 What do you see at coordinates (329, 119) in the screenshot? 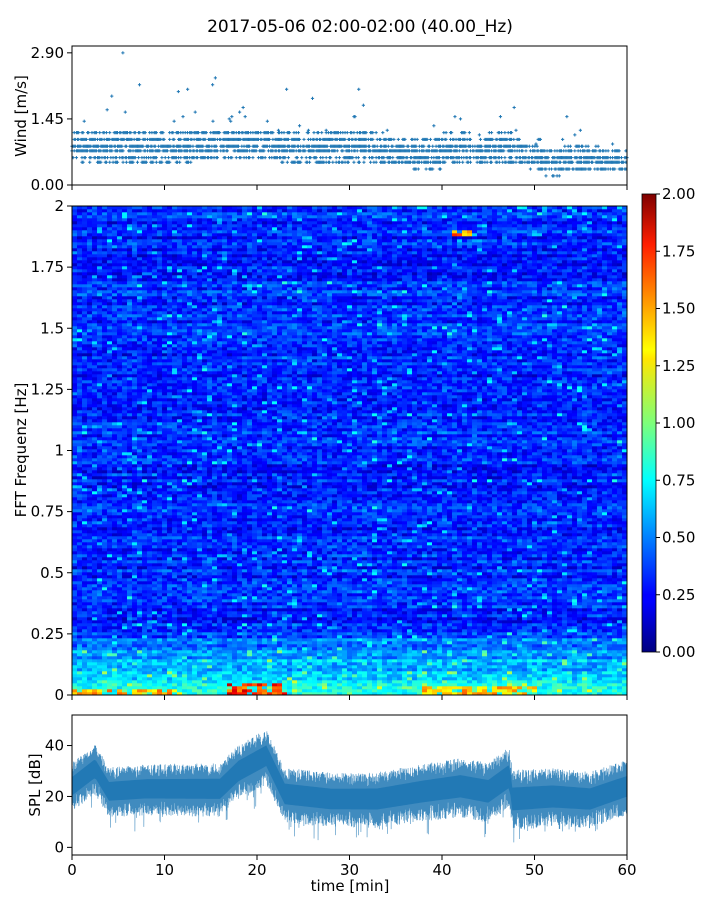
I see `wind-axes: 0.001.452.90` at bounding box center [329, 119].